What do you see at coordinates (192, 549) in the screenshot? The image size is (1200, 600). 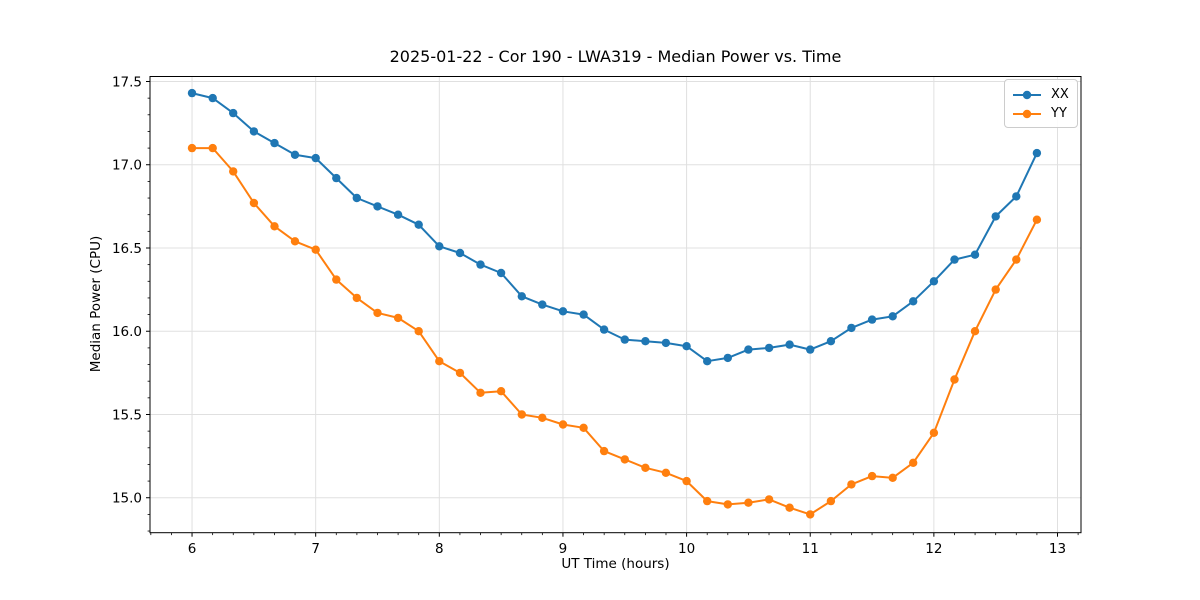 I see `x-tick-label: 6` at bounding box center [192, 549].